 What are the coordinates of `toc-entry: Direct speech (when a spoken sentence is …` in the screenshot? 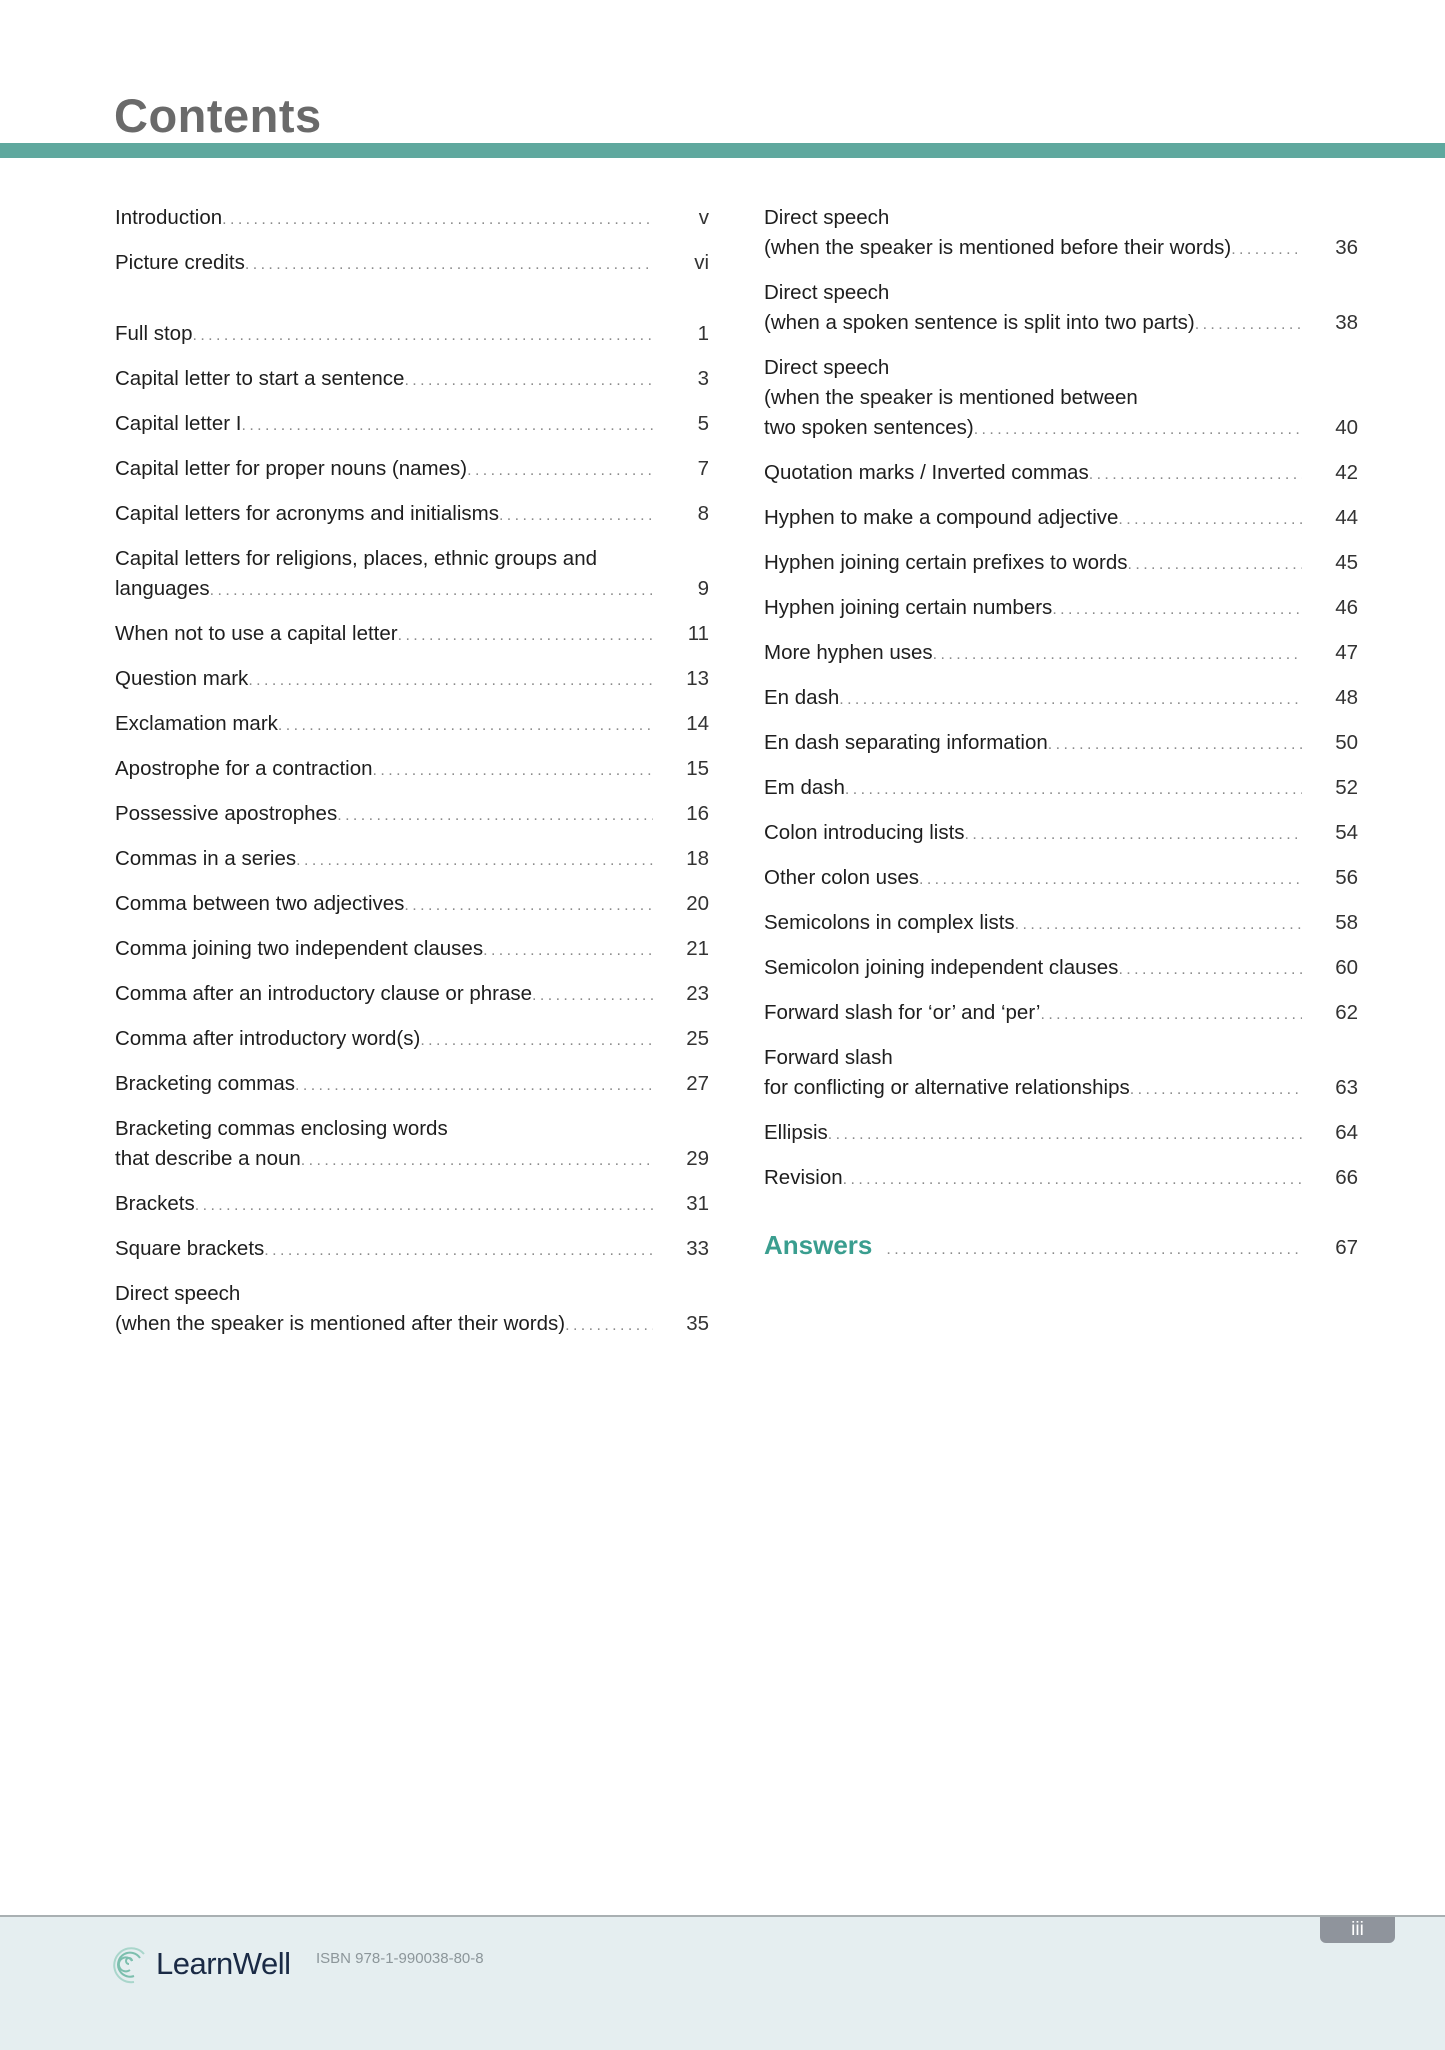 It's located at (1061, 309).